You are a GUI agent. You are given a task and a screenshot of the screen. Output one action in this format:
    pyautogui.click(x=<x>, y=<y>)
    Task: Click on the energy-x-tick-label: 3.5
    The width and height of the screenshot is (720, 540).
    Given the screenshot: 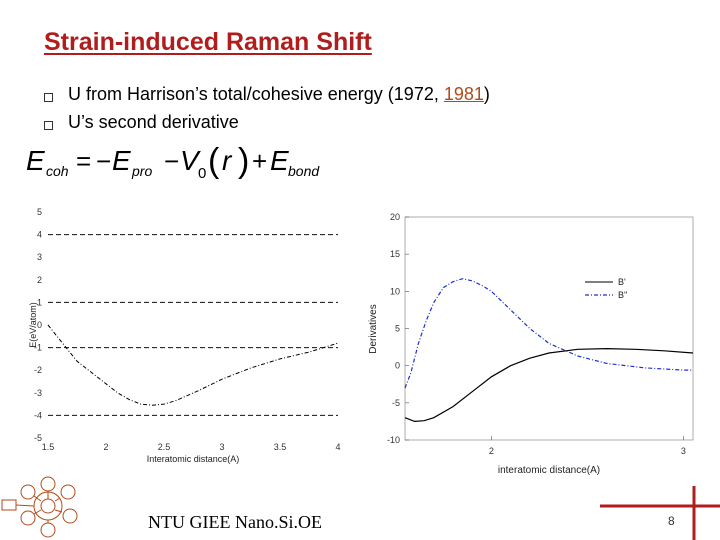 What is the action you would take?
    pyautogui.click(x=280, y=447)
    